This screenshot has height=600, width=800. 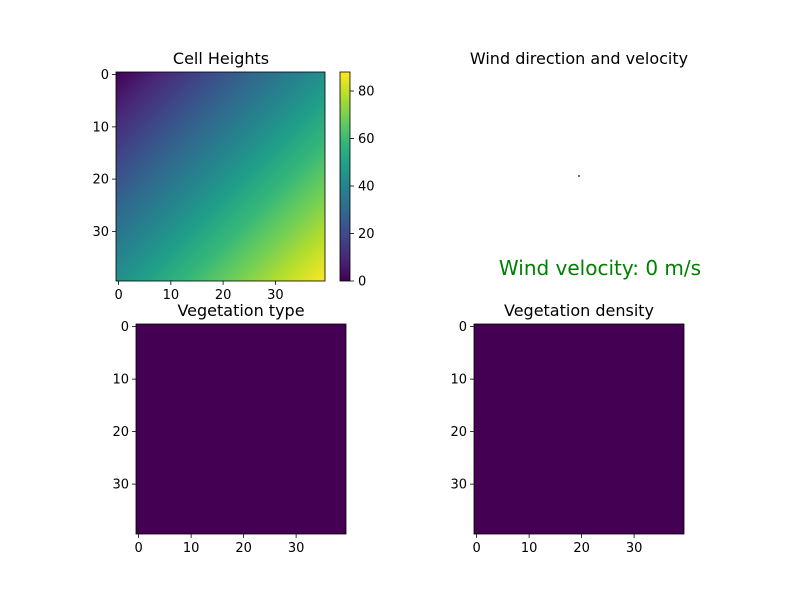 What do you see at coordinates (362, 282) in the screenshot?
I see `colorbar-tick-label: 0` at bounding box center [362, 282].